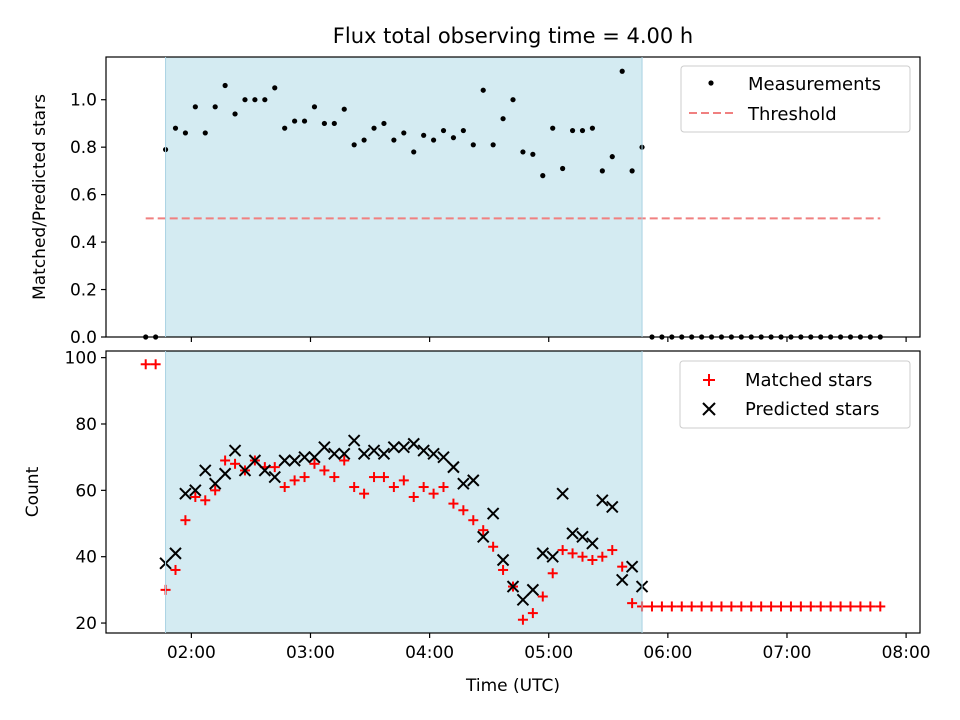 This screenshot has height=720, width=960. Describe the element at coordinates (814, 84) in the screenshot. I see `legend-measurements-label: Measurements` at that location.